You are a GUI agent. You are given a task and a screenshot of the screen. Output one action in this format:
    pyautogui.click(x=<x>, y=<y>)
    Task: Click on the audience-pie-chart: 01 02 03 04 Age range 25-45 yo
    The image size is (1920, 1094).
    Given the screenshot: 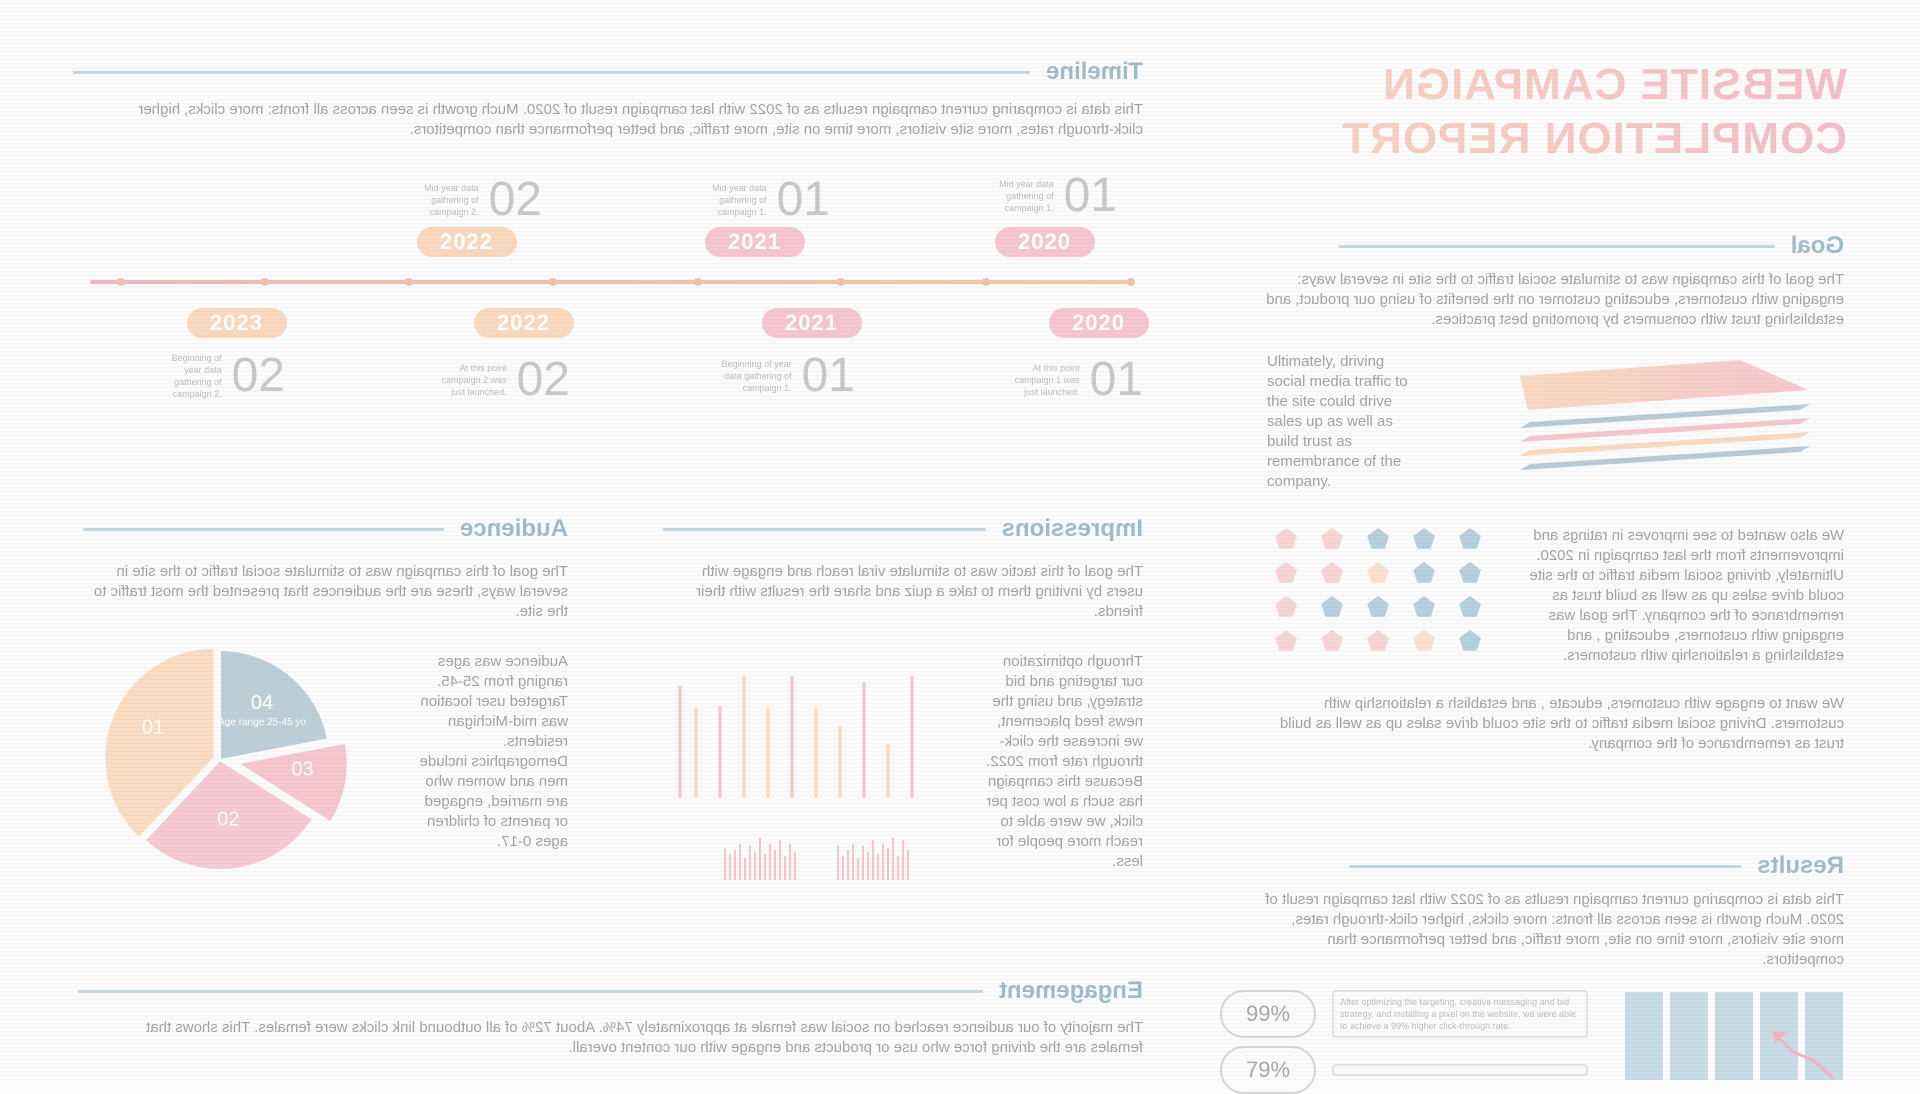 What is the action you would take?
    pyautogui.click(x=220, y=760)
    